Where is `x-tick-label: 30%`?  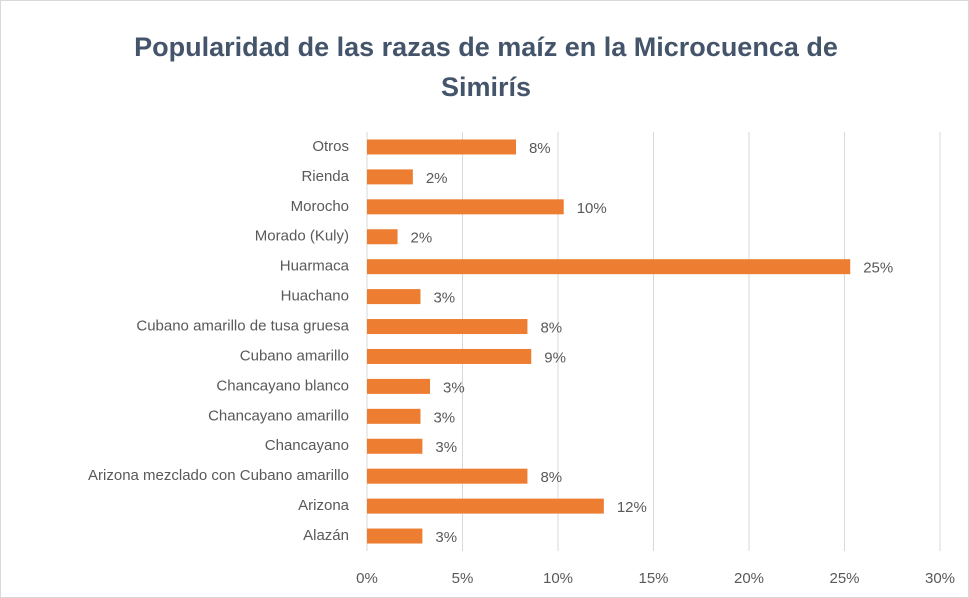 x-tick-label: 30% is located at coordinates (940, 578).